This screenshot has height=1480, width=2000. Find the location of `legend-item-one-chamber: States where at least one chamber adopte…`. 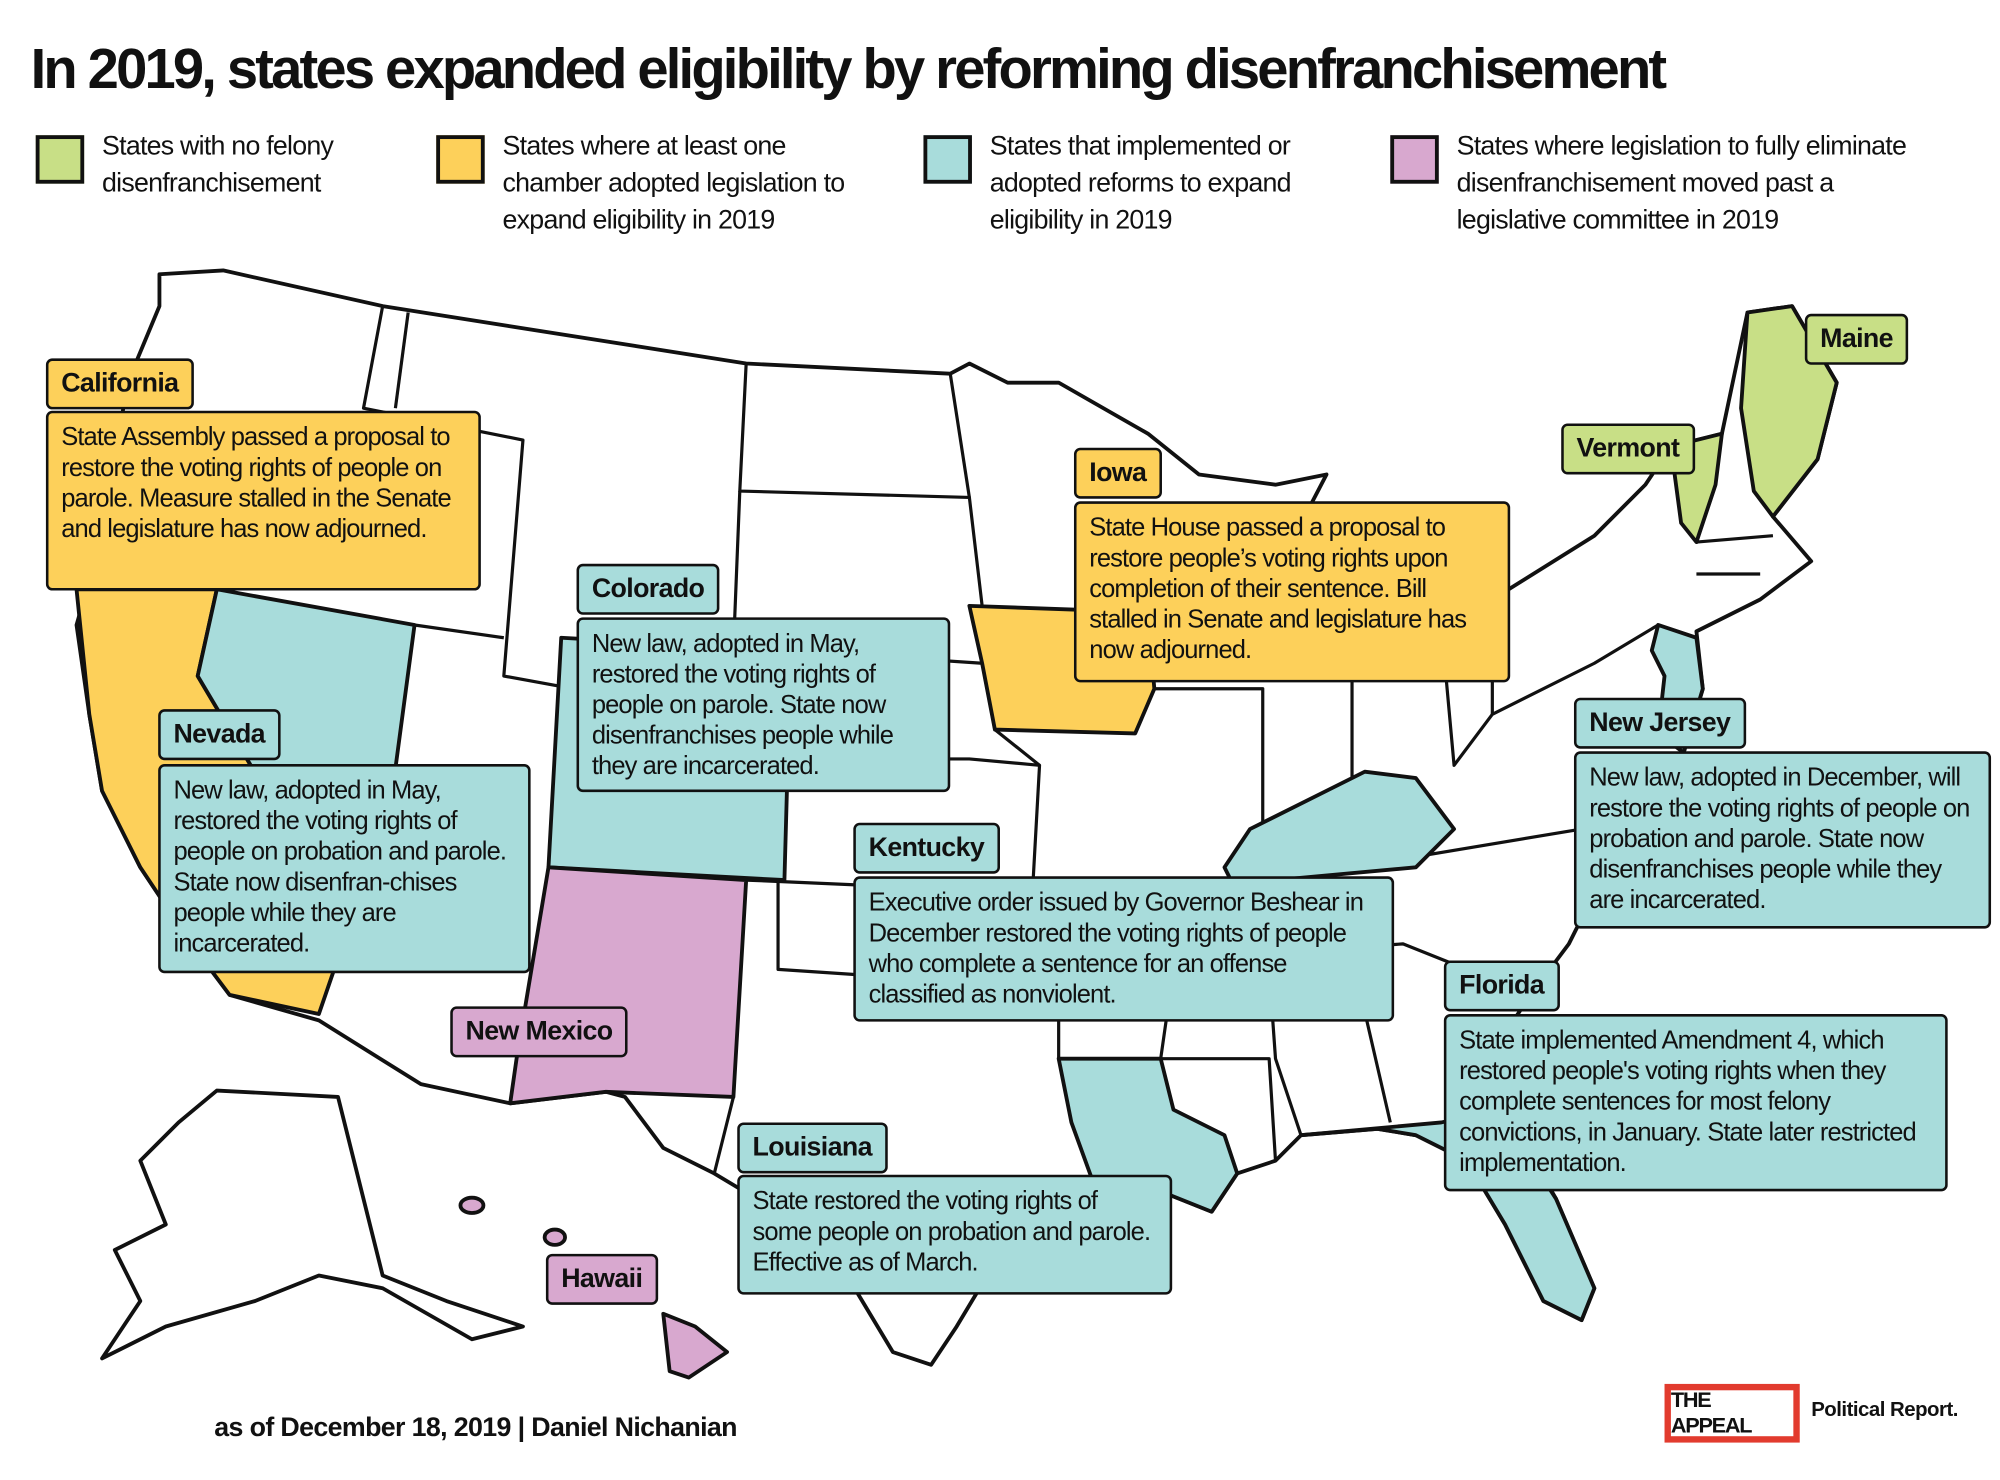

legend-item-one-chamber: States where at least one chamber adopte… is located at coordinates (659, 183).